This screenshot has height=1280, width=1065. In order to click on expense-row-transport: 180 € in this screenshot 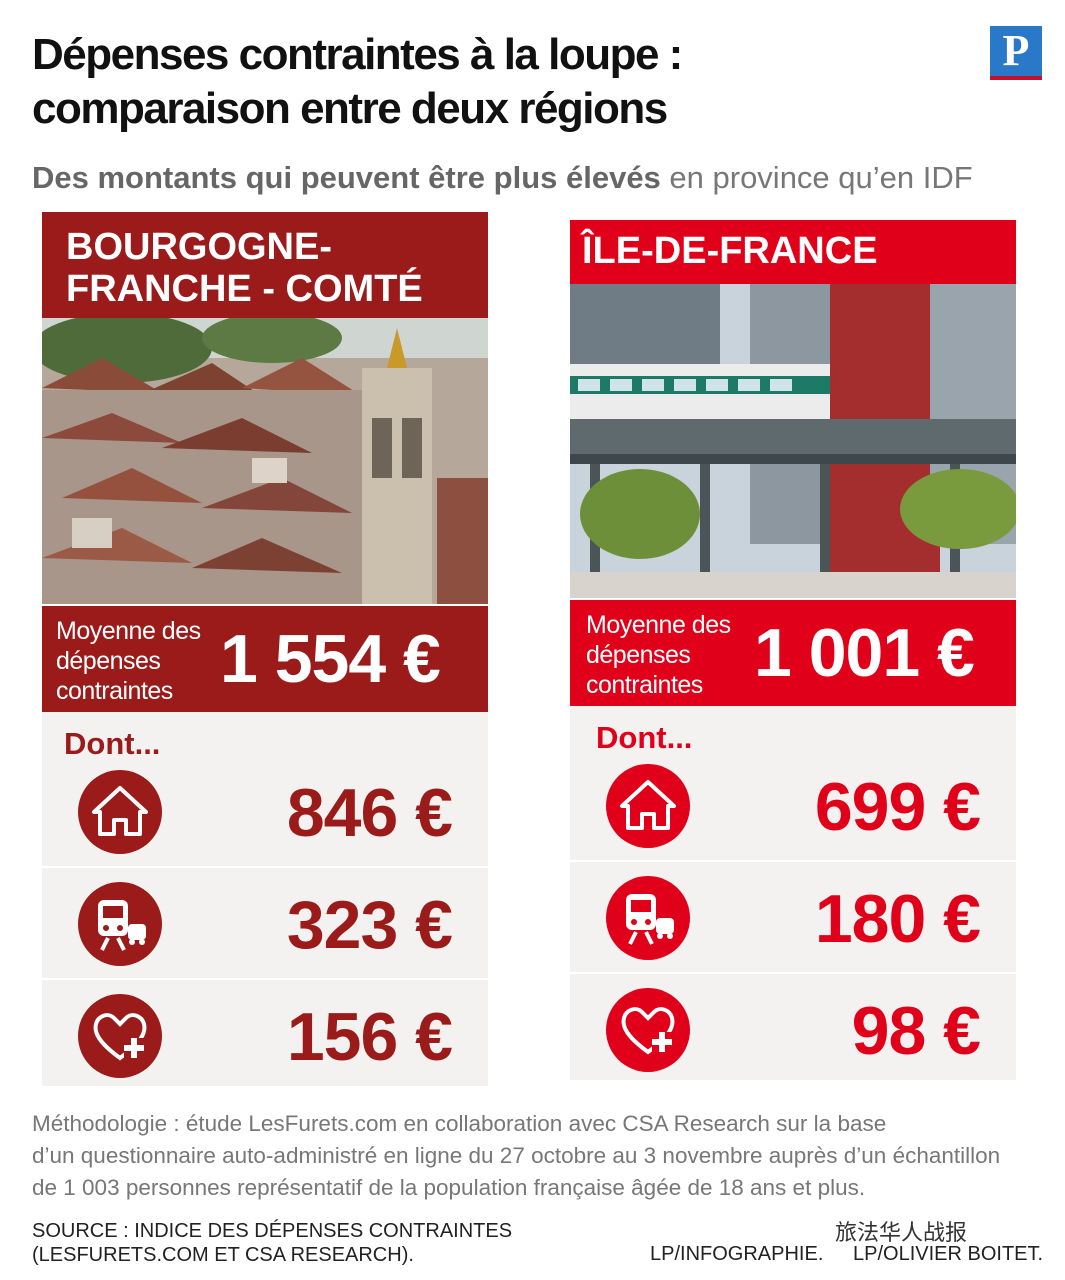, I will do `click(793, 918)`.